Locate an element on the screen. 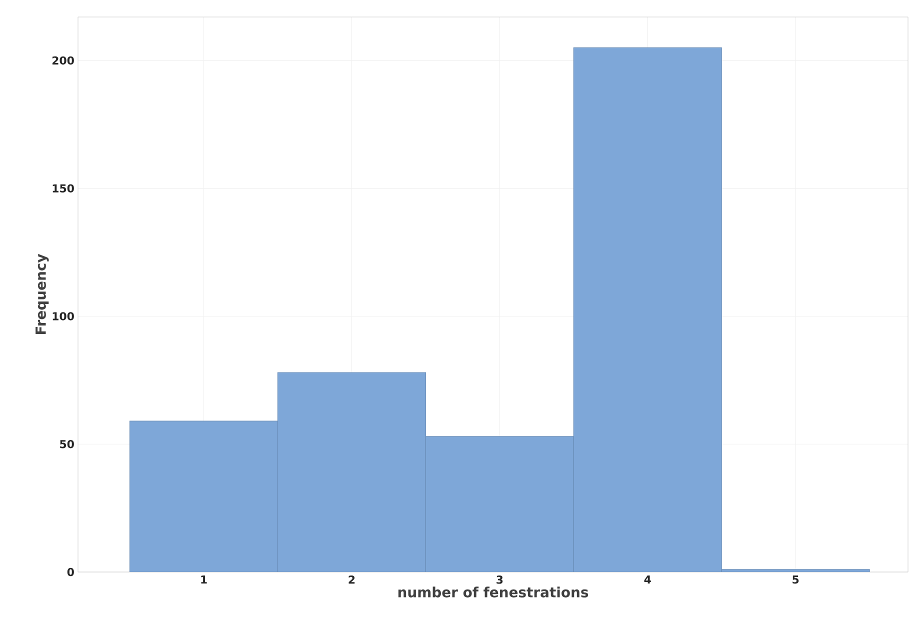  y-tick-label: 100 is located at coordinates (63, 316).